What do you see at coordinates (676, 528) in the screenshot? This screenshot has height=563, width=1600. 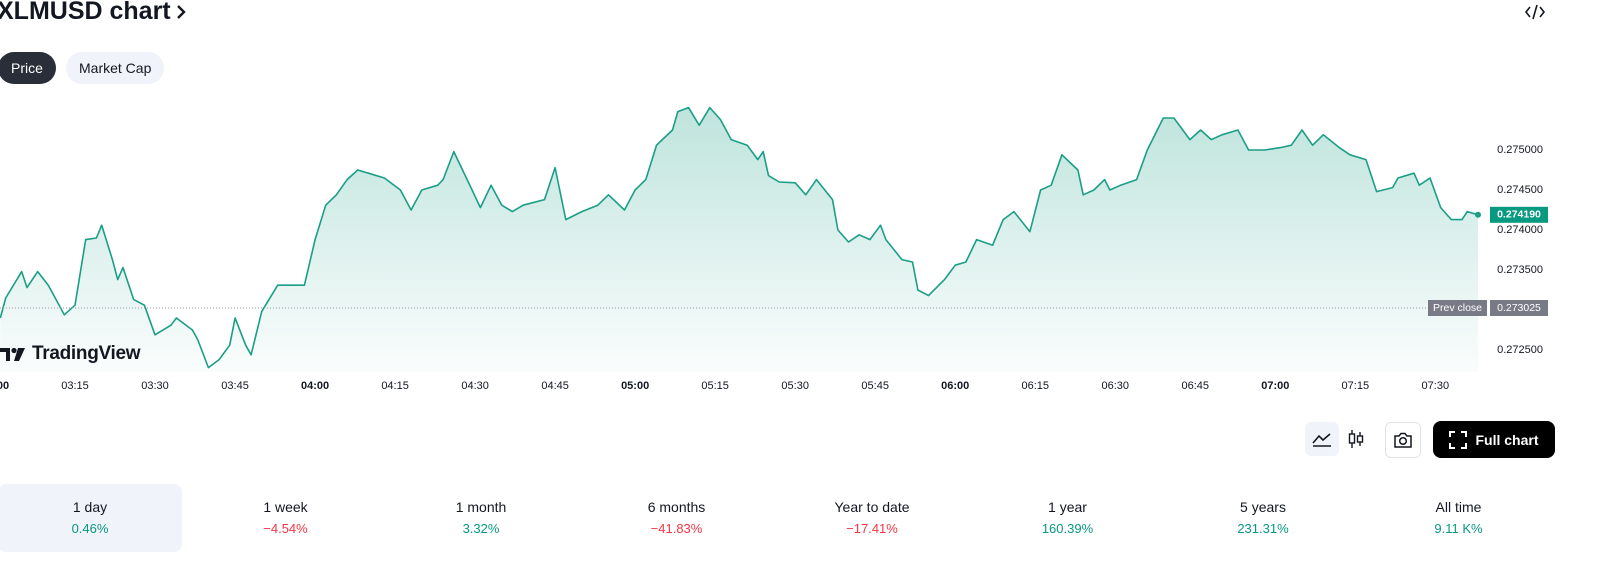 I see `period-change: −41.83%` at bounding box center [676, 528].